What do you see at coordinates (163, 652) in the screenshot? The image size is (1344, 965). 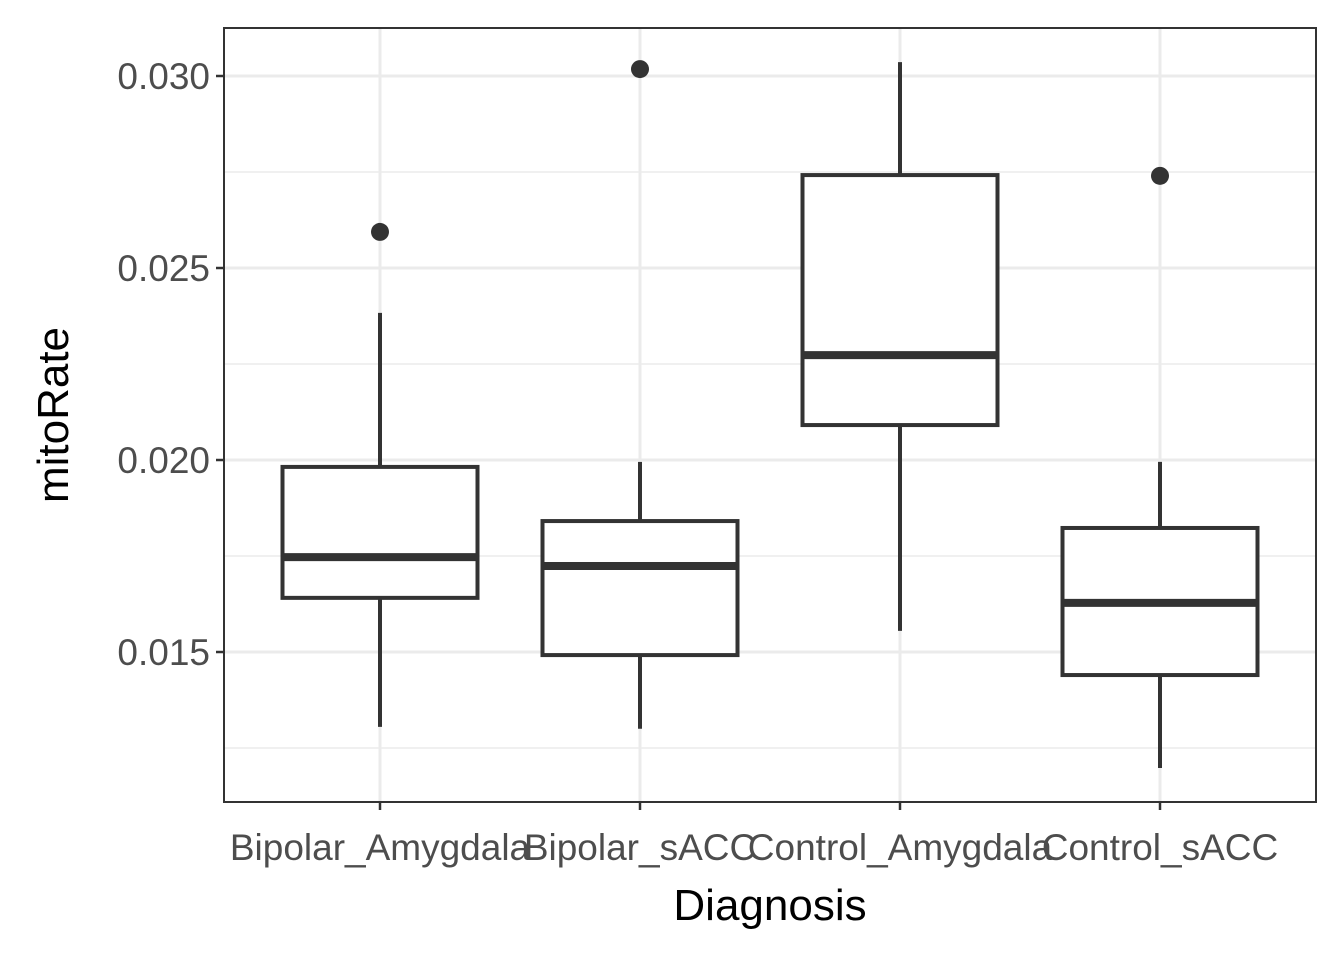 I see `y-tick-label: 0.015` at bounding box center [163, 652].